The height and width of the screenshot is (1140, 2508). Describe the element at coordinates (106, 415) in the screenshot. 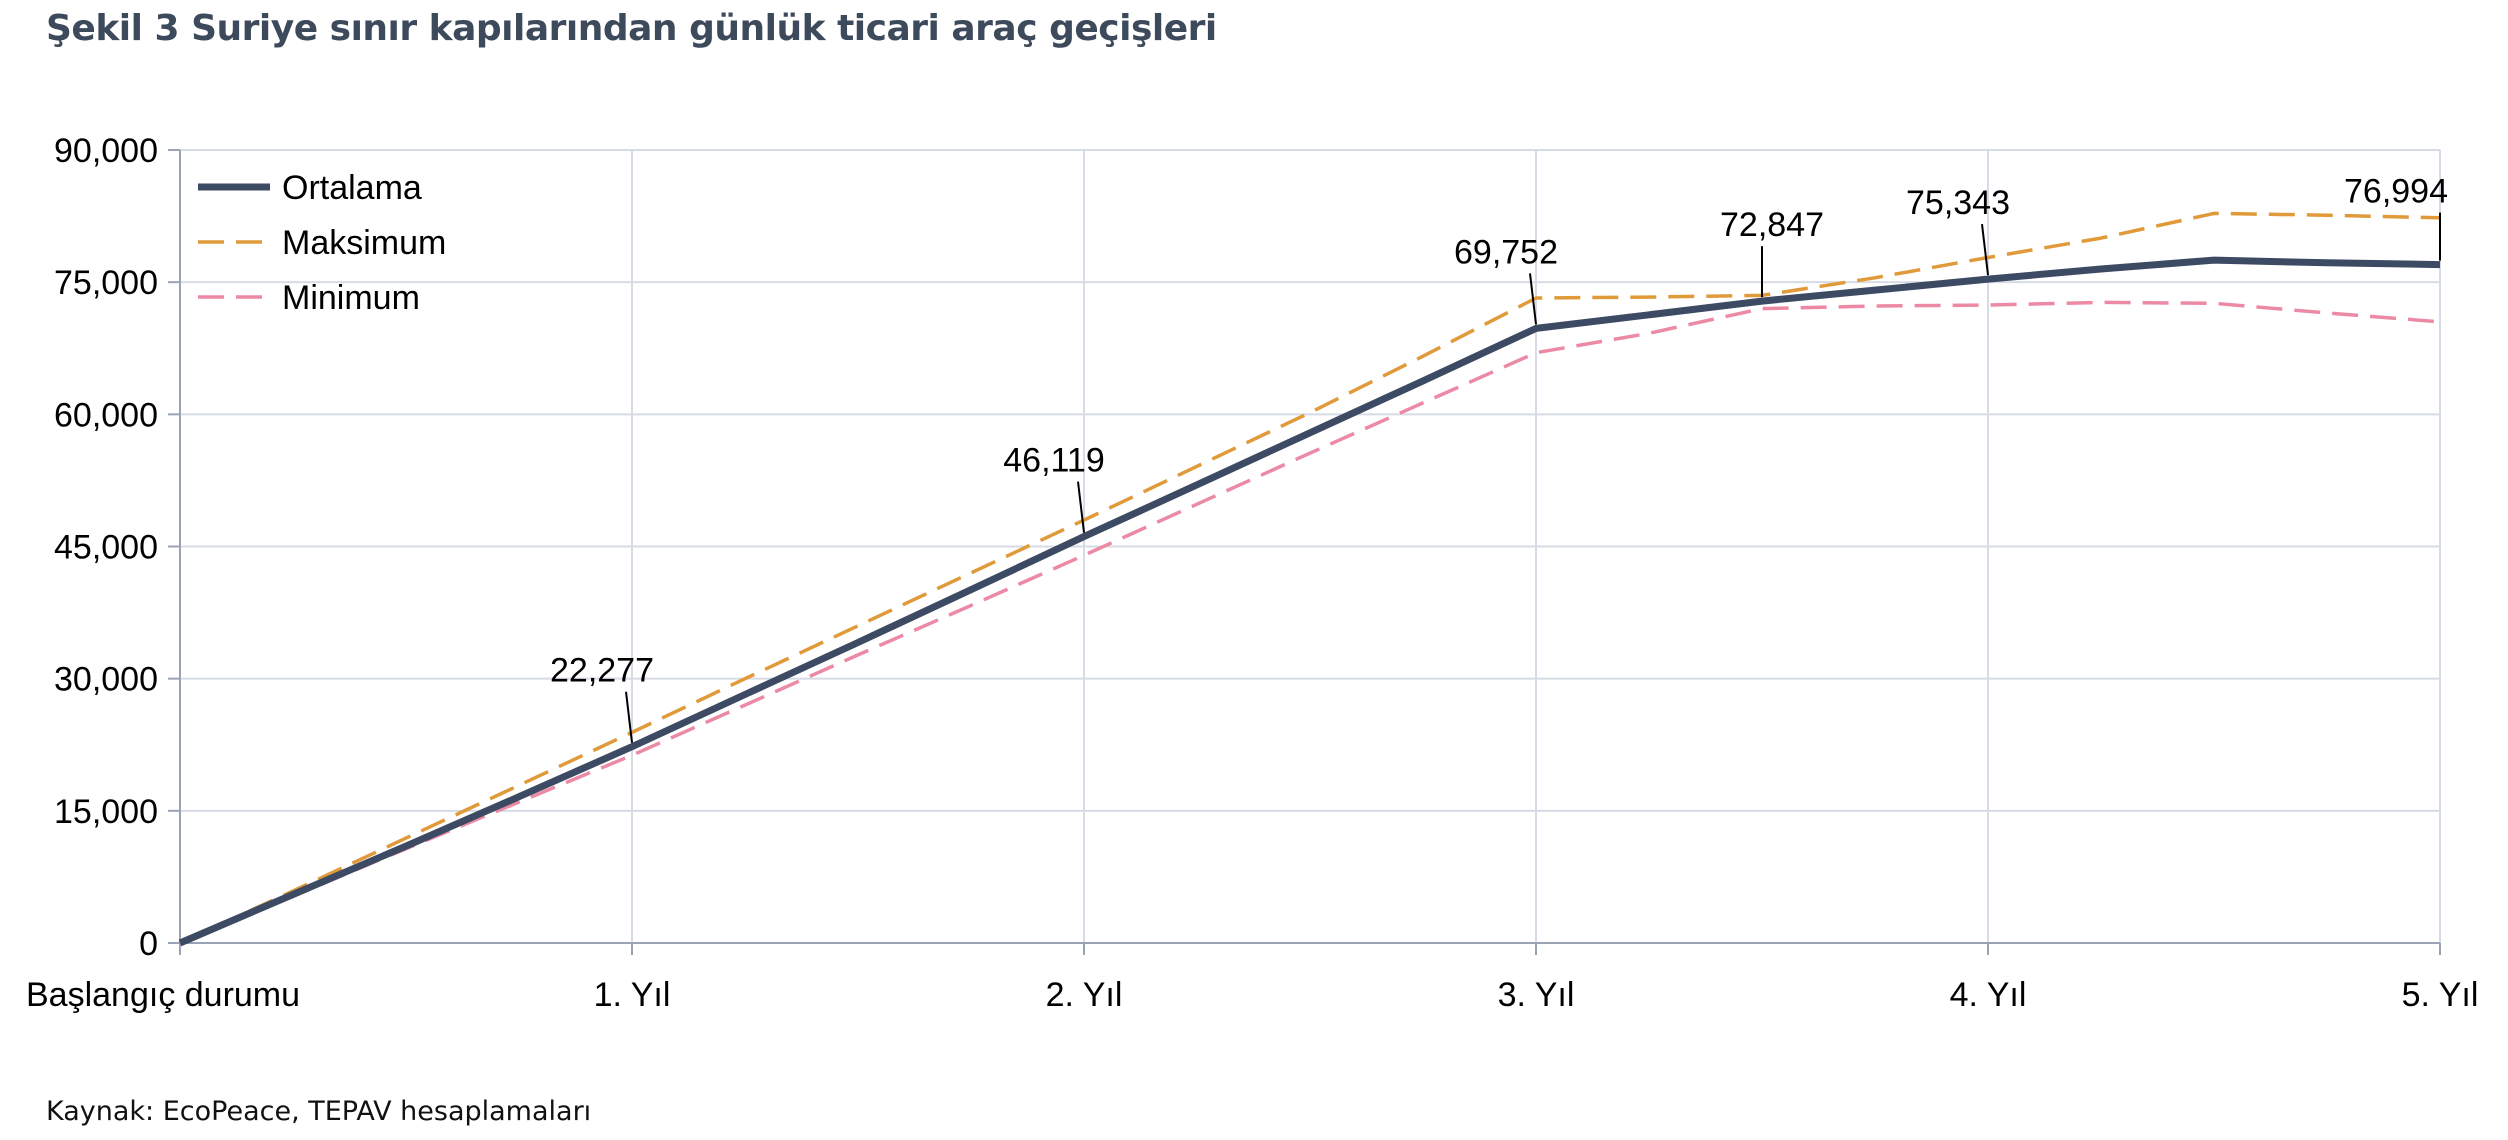

I see `y-tick-label: 60,000` at that location.